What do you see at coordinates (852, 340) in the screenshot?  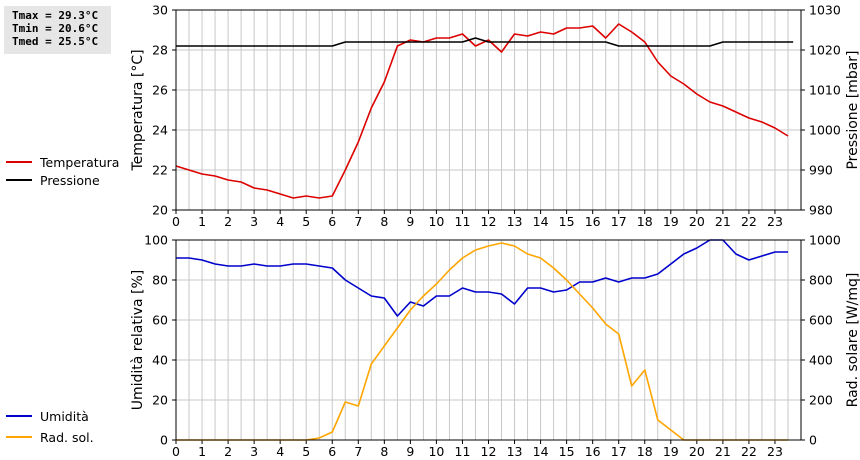 I see `y2-axis-title: Rad. solare [W/mq]` at bounding box center [852, 340].